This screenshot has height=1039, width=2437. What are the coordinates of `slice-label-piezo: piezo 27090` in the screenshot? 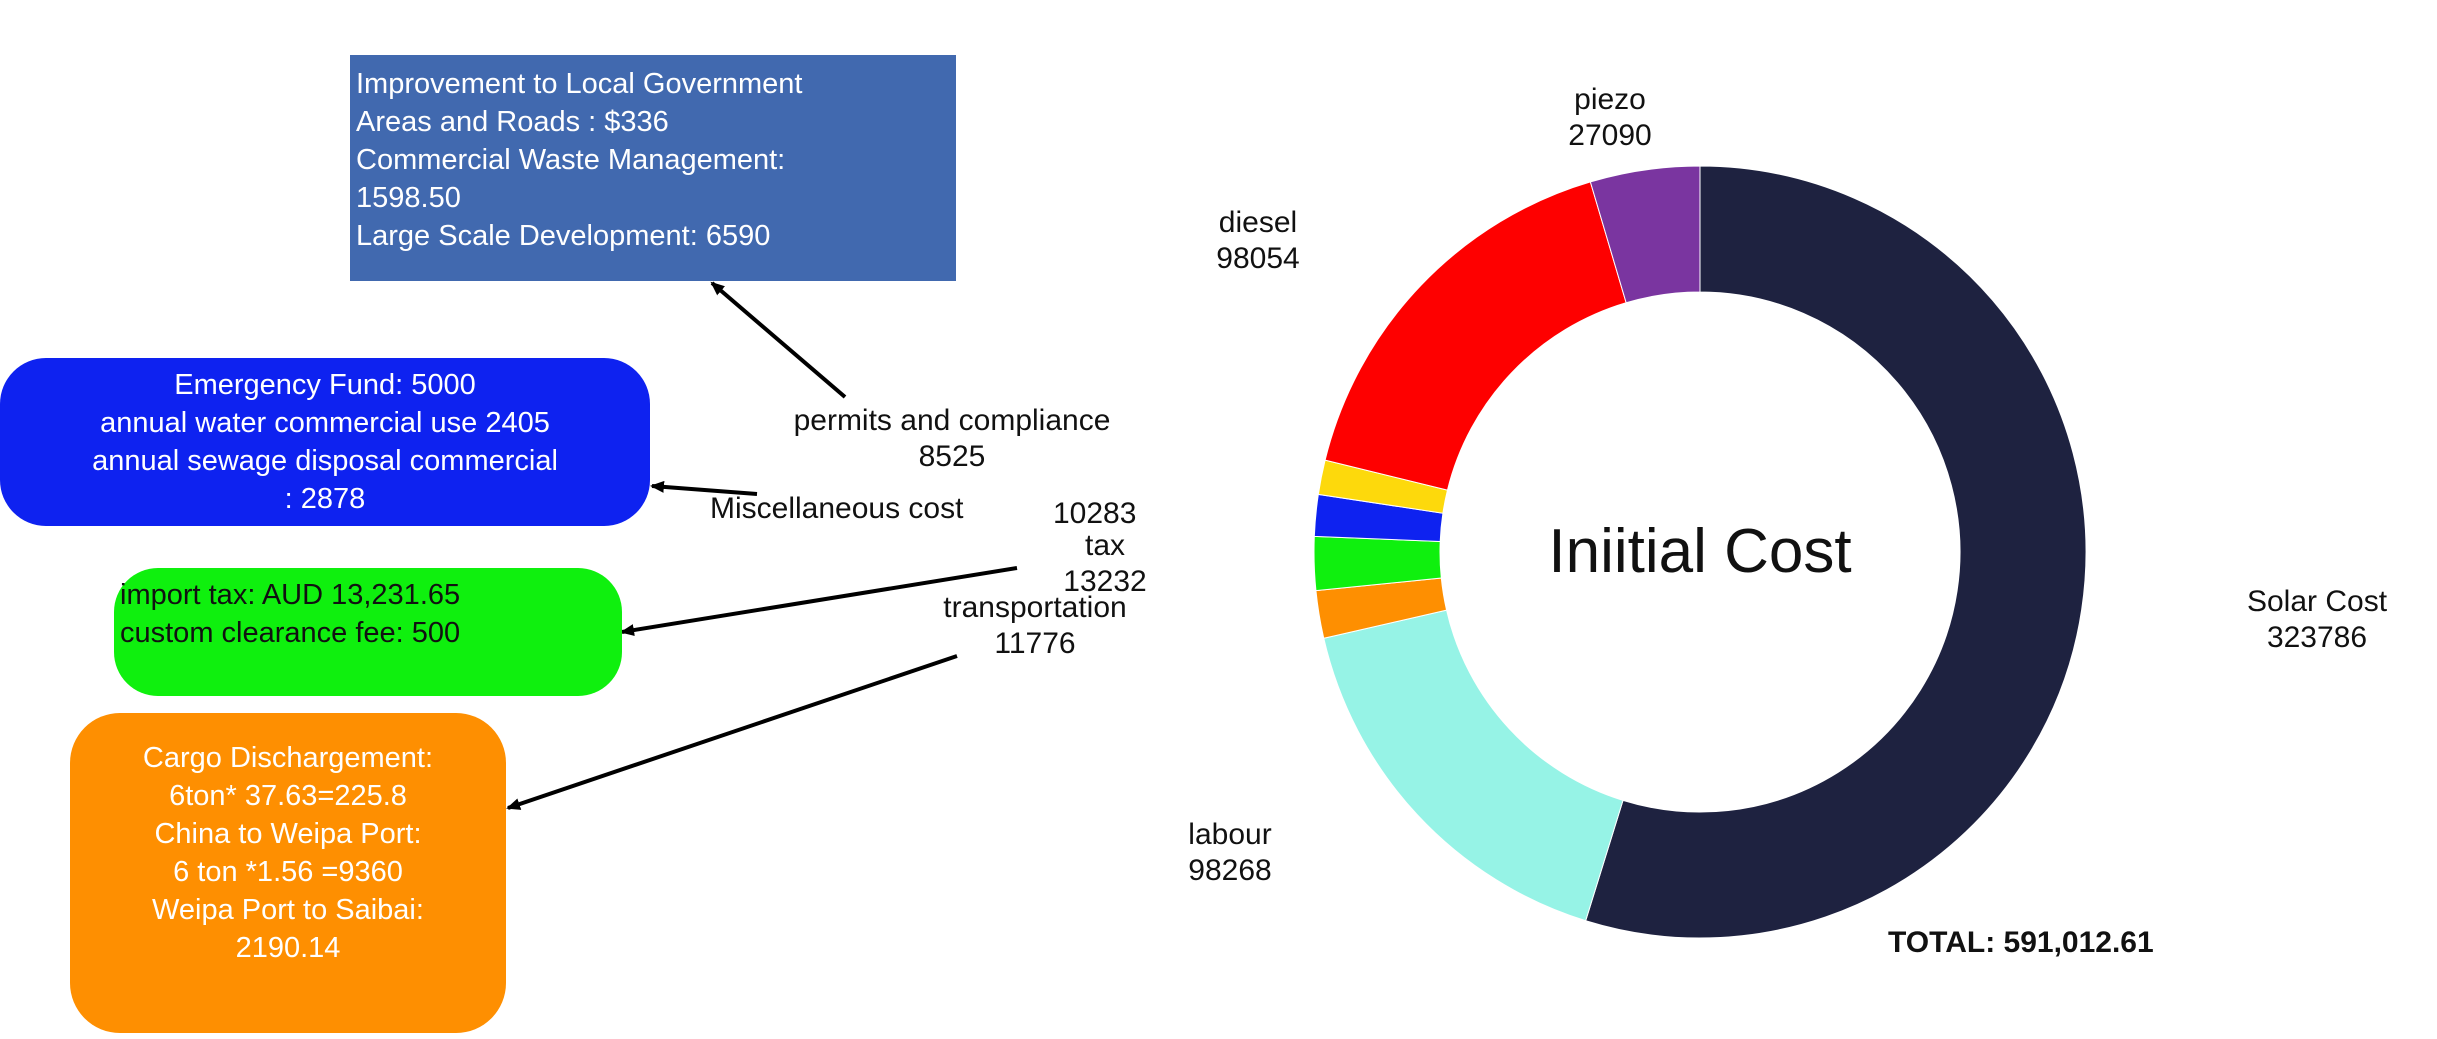 It's located at (1610, 118).